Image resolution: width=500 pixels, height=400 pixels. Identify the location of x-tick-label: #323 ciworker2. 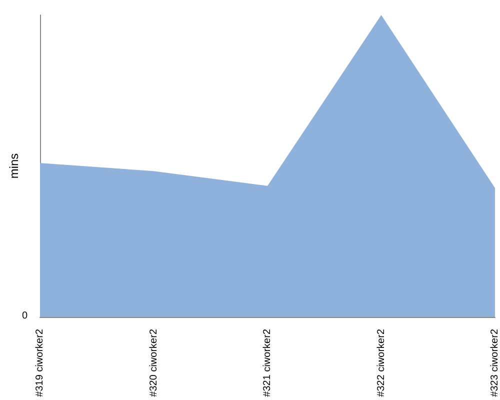
(495, 362).